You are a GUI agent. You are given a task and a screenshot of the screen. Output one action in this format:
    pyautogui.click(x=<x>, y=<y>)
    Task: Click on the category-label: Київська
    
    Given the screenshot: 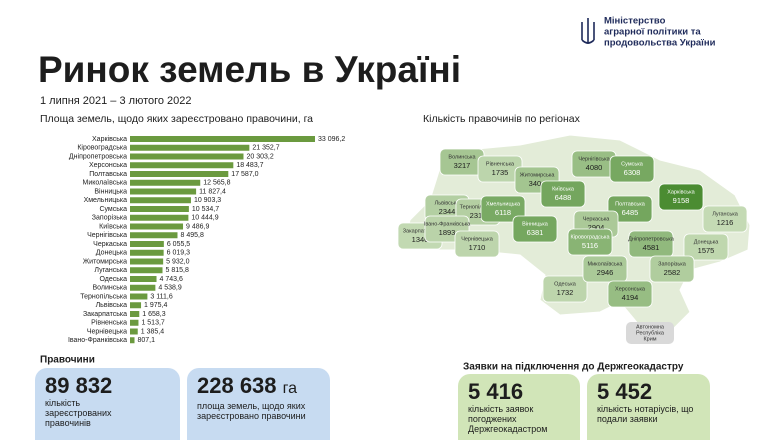 What is the action you would take?
    pyautogui.click(x=113, y=226)
    